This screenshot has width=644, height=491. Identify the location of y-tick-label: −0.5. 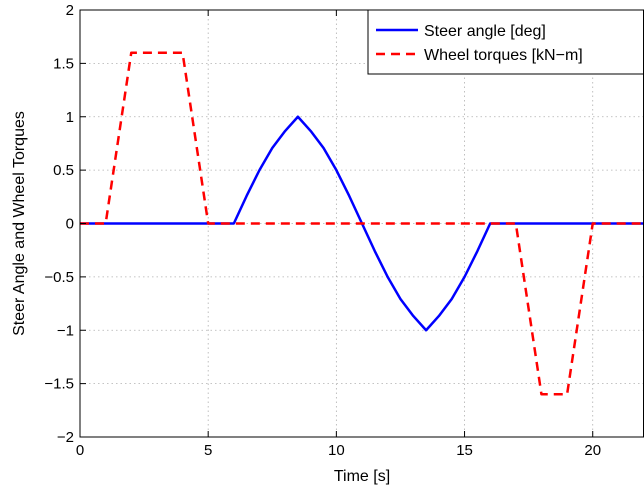
(59, 277).